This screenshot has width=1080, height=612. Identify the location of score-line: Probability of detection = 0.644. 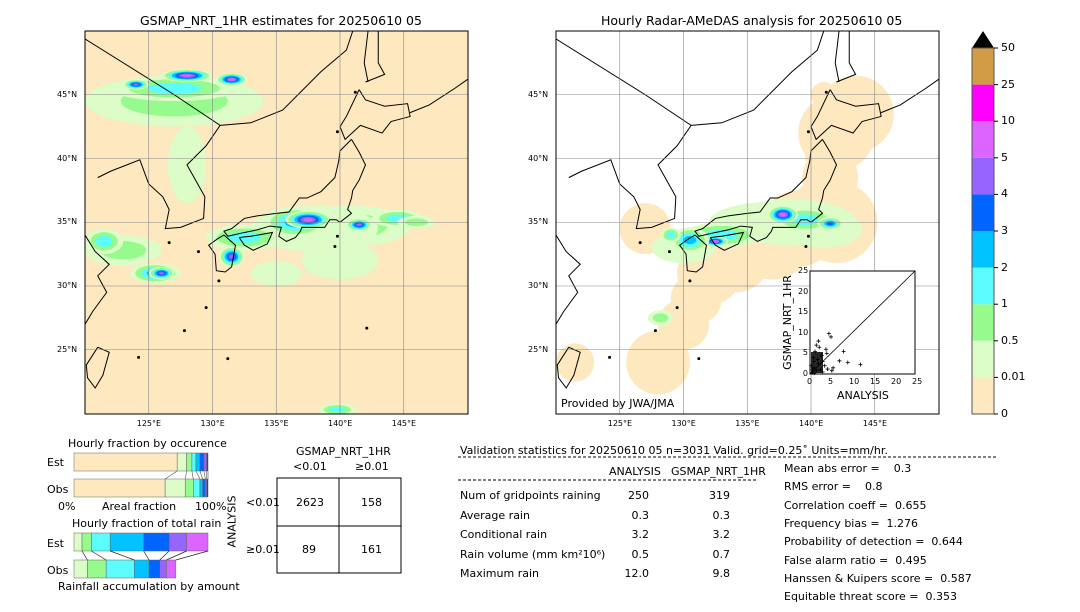
(873, 542).